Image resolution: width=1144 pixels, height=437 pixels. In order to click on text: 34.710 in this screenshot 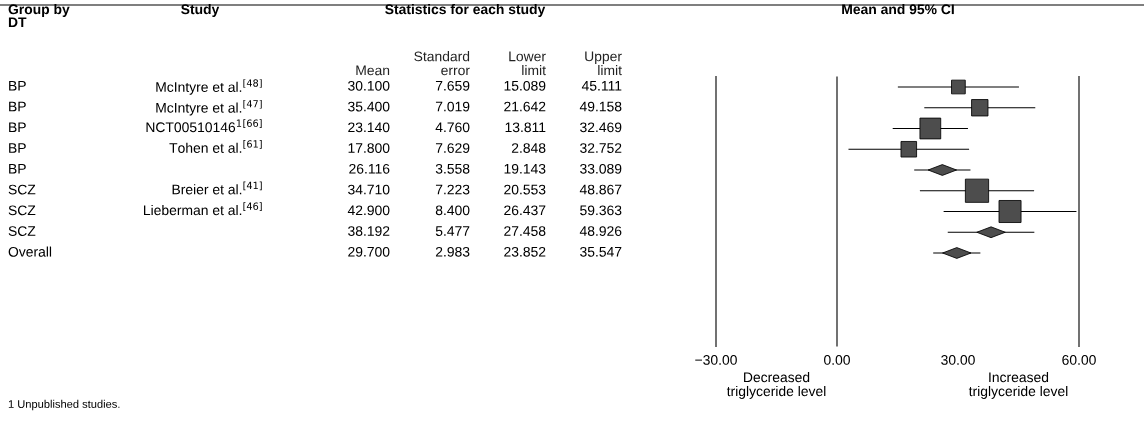, I will do `click(369, 189)`.